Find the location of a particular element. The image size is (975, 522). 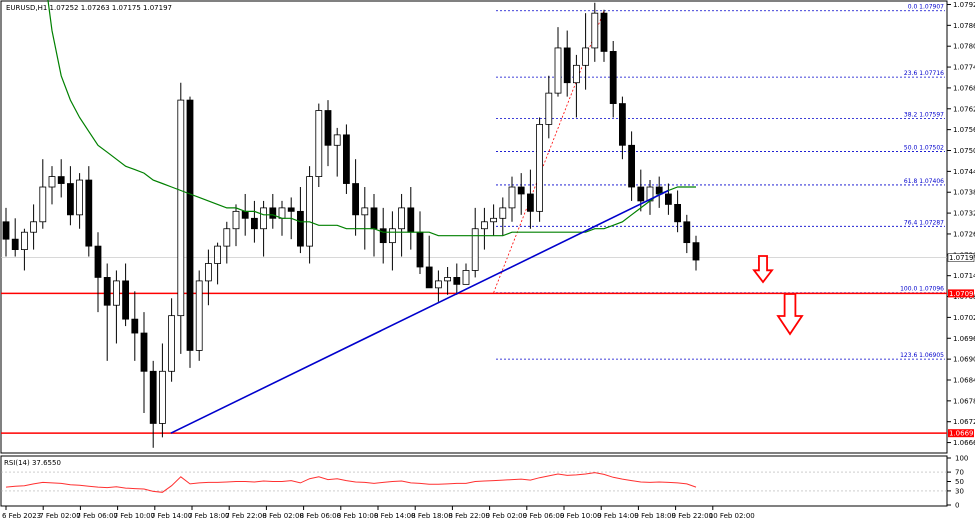

fib-level-label: 0.0 1.07907 is located at coordinates (926, 7).